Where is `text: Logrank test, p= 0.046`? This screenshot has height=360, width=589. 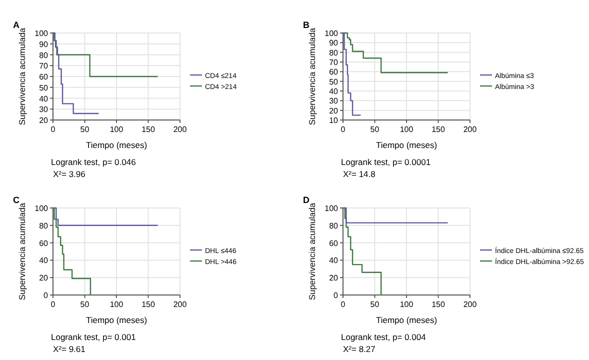 text: Logrank test, p= 0.046 is located at coordinates (93, 162).